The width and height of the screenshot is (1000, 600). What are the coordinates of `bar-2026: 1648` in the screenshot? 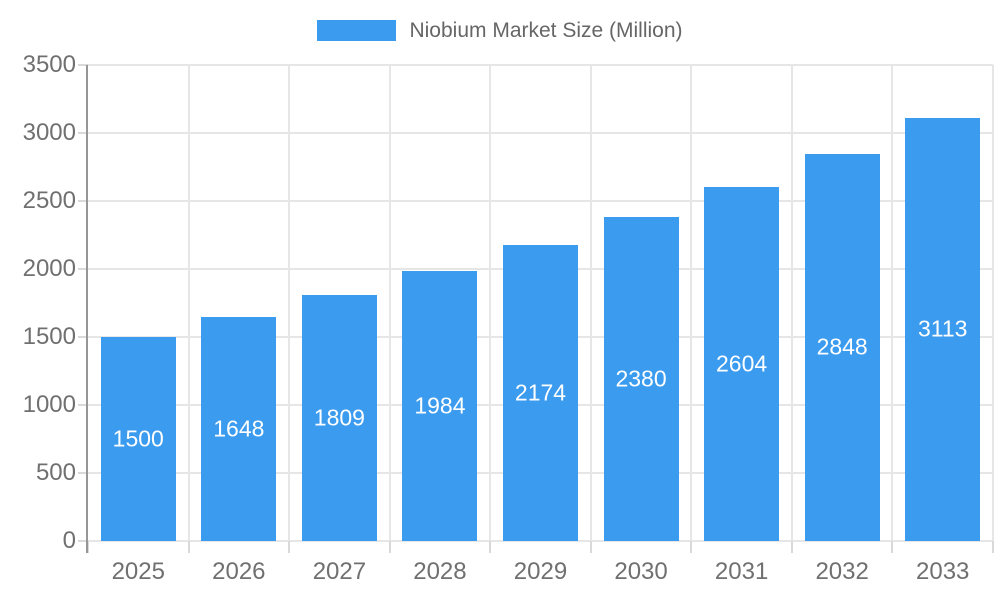 It's located at (239, 428).